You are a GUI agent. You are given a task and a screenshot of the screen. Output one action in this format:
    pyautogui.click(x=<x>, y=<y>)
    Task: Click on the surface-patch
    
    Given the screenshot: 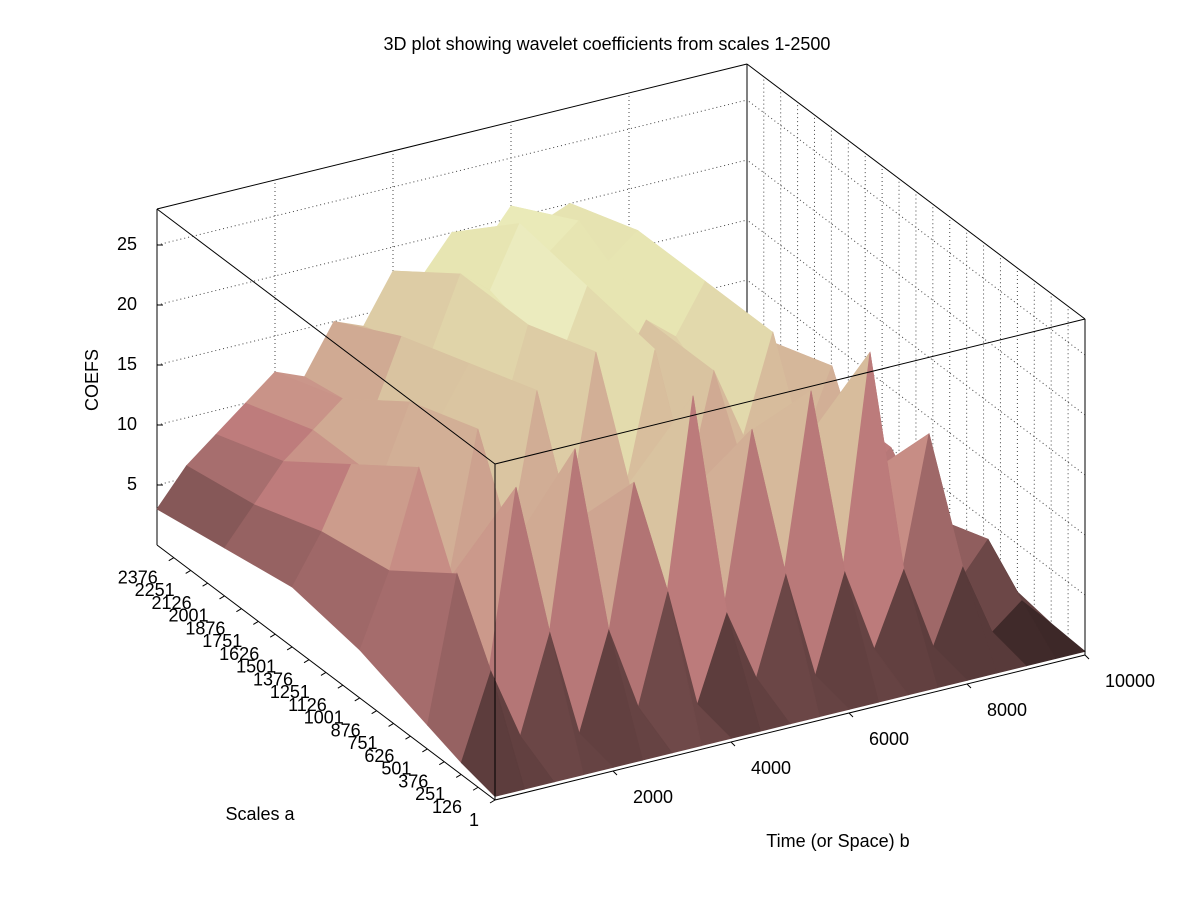 What is the action you would take?
    pyautogui.click(x=492, y=733)
    